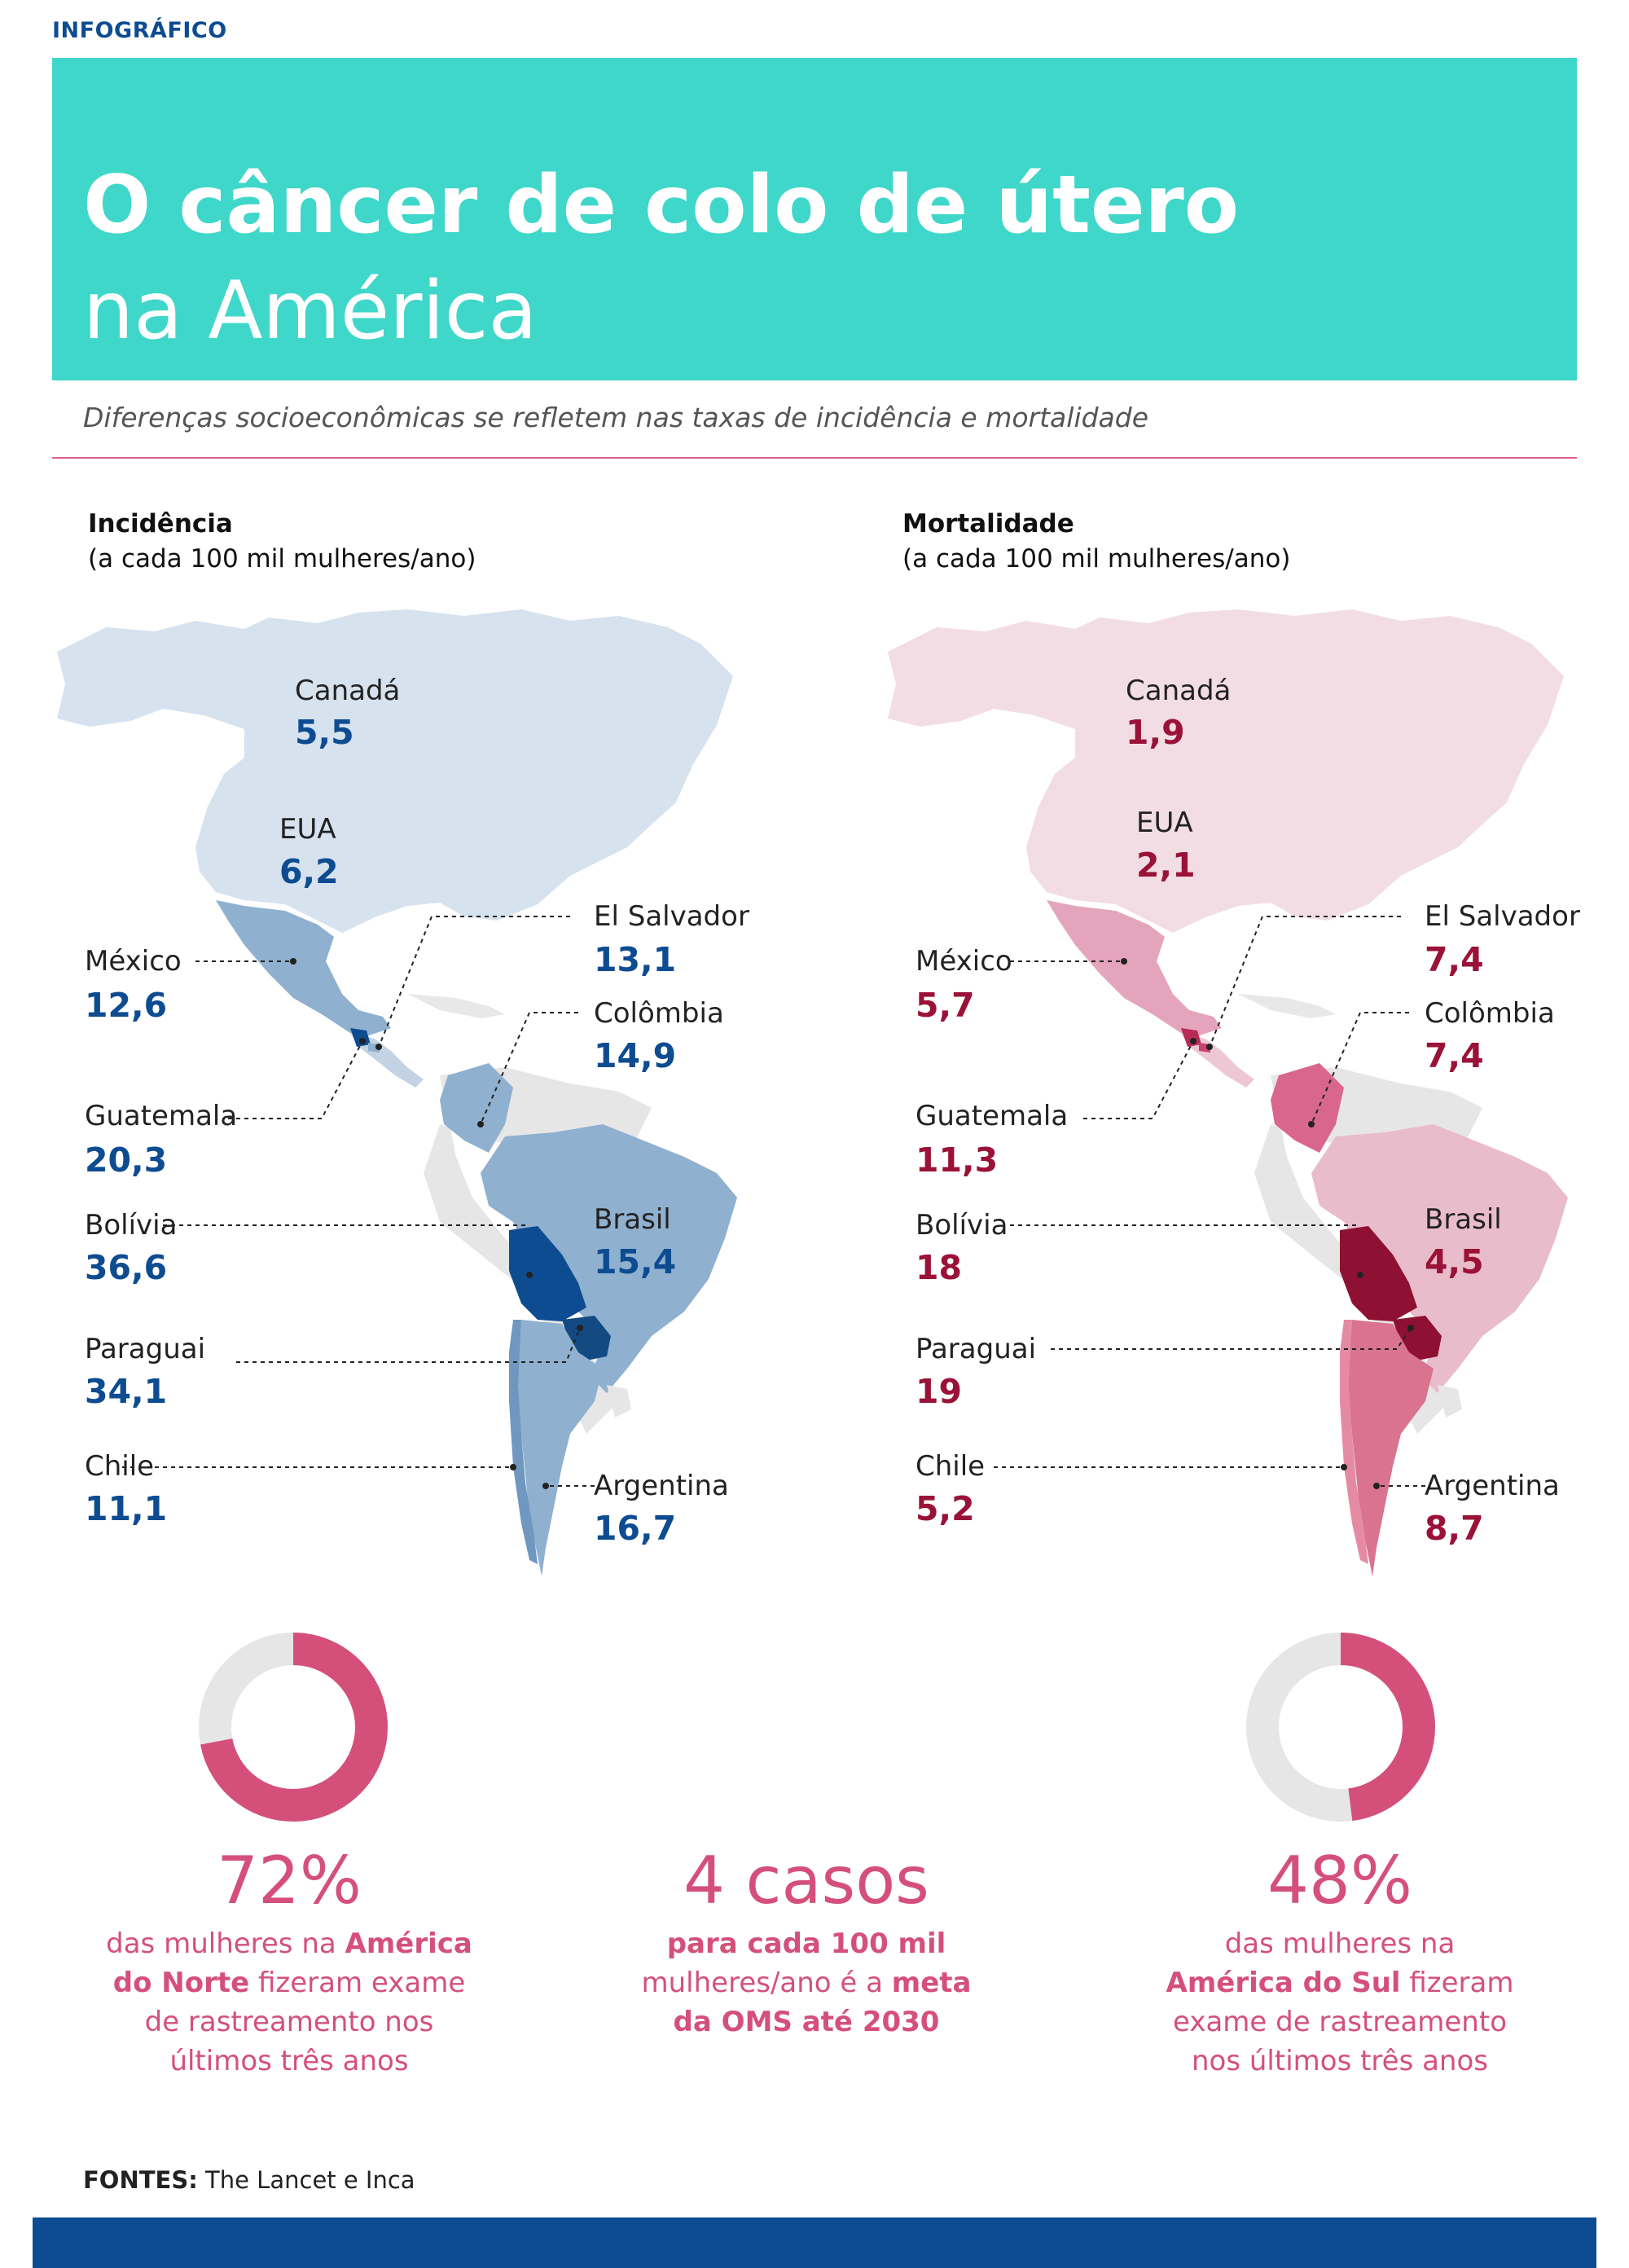 This screenshot has width=1629, height=2268. I want to click on inc-argentina-label: Argentina, so click(661, 1486).